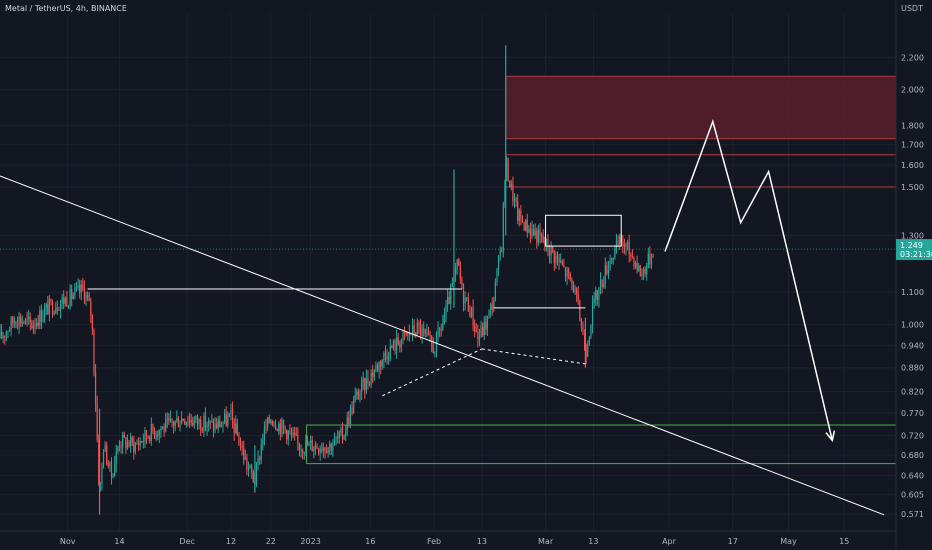 The width and height of the screenshot is (932, 550). Describe the element at coordinates (231, 541) in the screenshot. I see `x-tick-label: 12` at that location.